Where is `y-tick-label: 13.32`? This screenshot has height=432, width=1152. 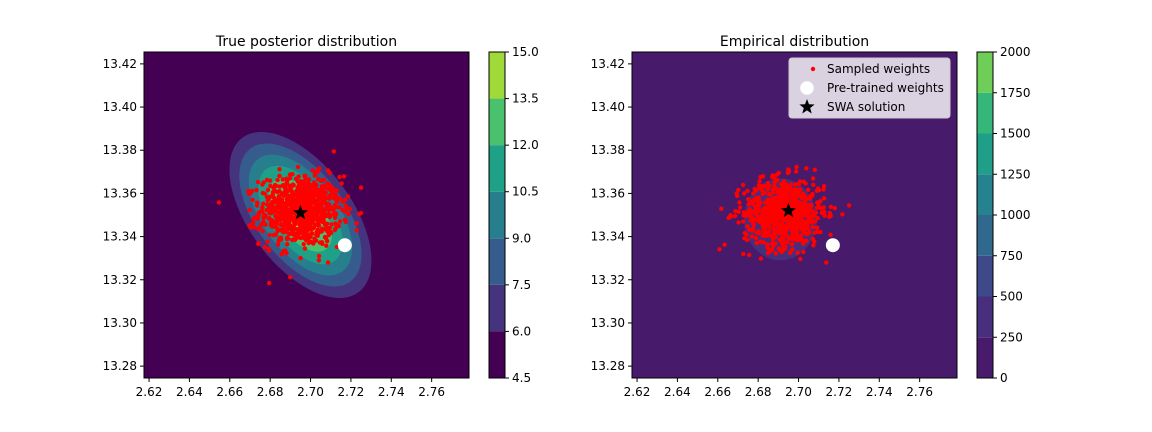
y-tick-label: 13.32 is located at coordinates (120, 280).